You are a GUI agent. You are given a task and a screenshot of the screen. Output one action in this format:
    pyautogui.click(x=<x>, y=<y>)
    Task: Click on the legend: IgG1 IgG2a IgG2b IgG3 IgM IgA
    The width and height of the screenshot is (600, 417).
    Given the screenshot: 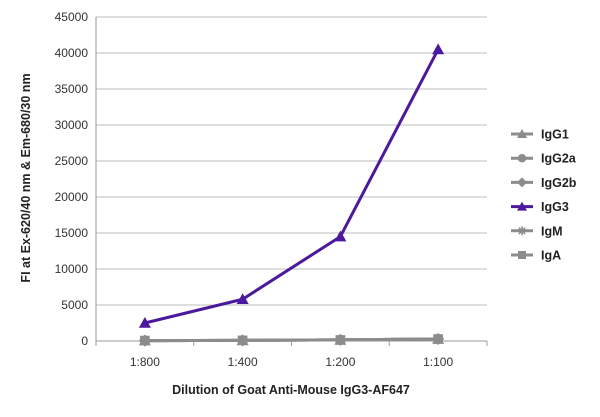 What is the action you would take?
    pyautogui.click(x=544, y=195)
    